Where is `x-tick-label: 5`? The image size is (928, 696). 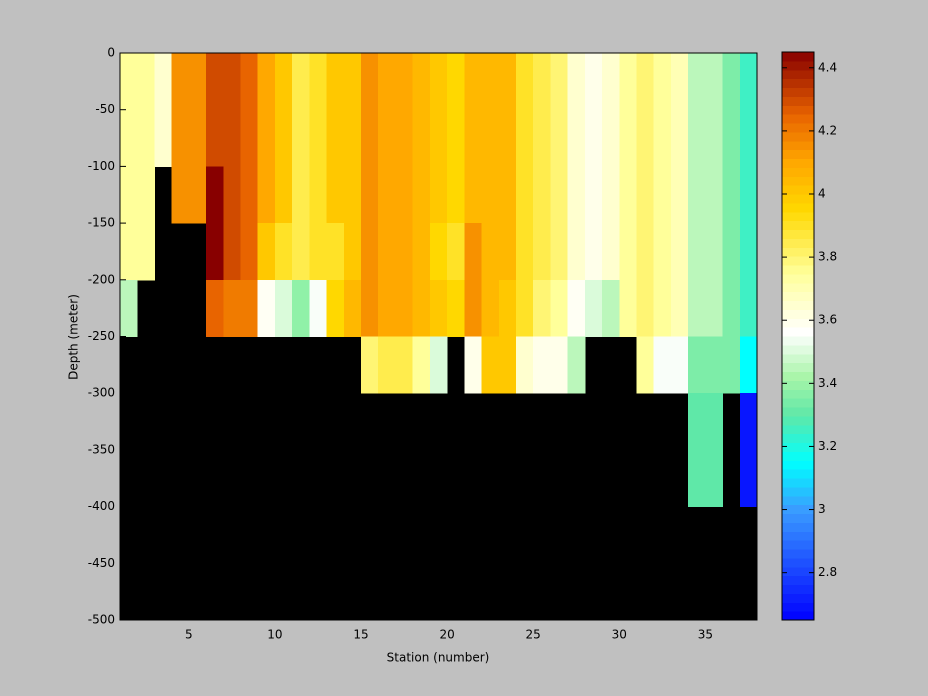
x-tick-label: 5 is located at coordinates (189, 635).